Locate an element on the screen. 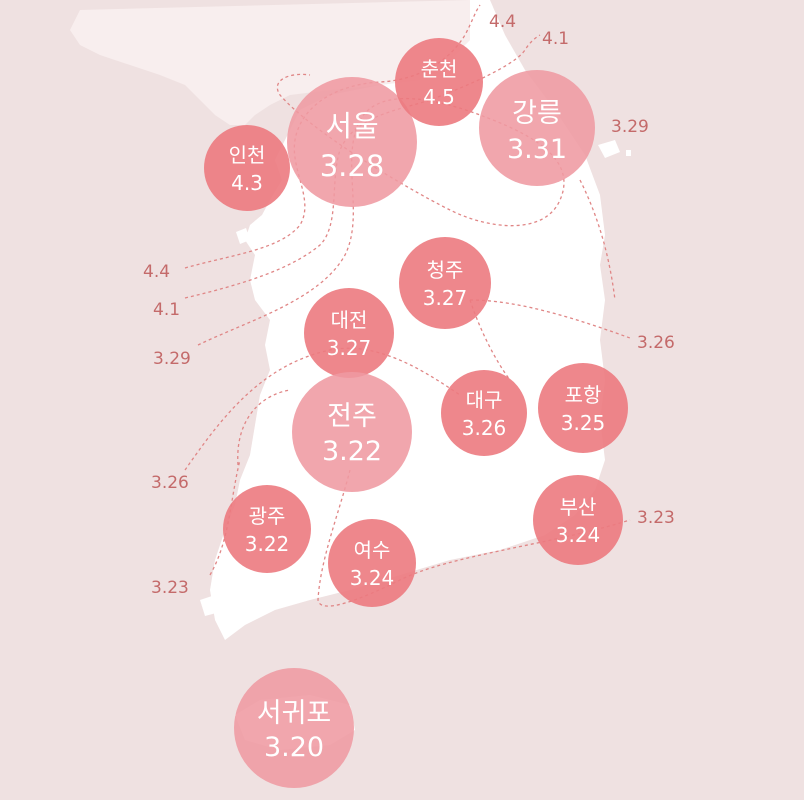 The image size is (804, 800). city-bubble-seoul: 서울 3.28 is located at coordinates (352, 142).